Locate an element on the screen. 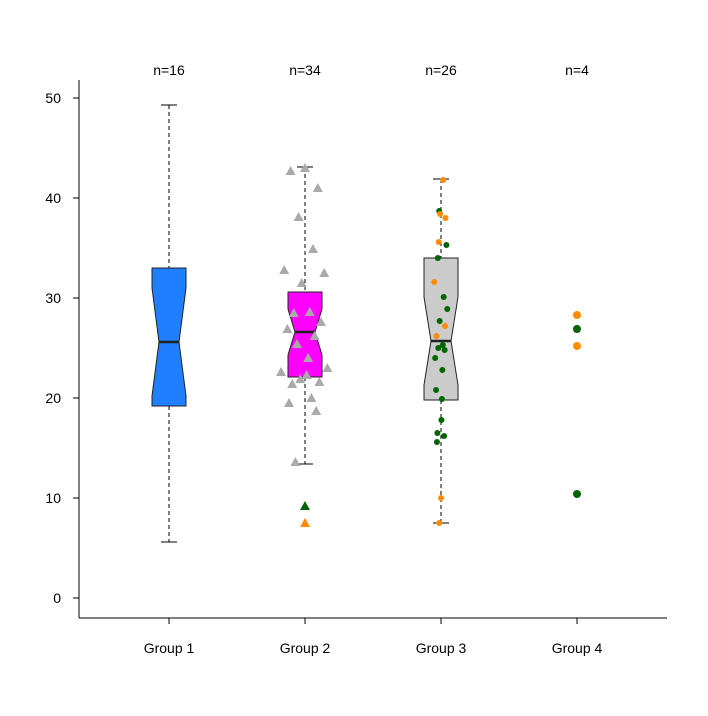 This screenshot has height=716, width=708. y-tick-label: 50 is located at coordinates (53, 98).